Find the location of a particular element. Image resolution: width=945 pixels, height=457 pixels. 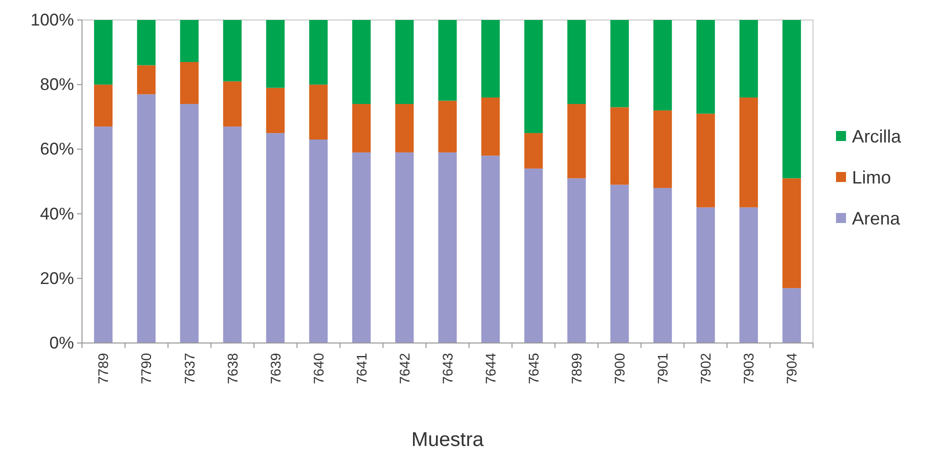

x-axis-title: Muestra is located at coordinates (447, 440).